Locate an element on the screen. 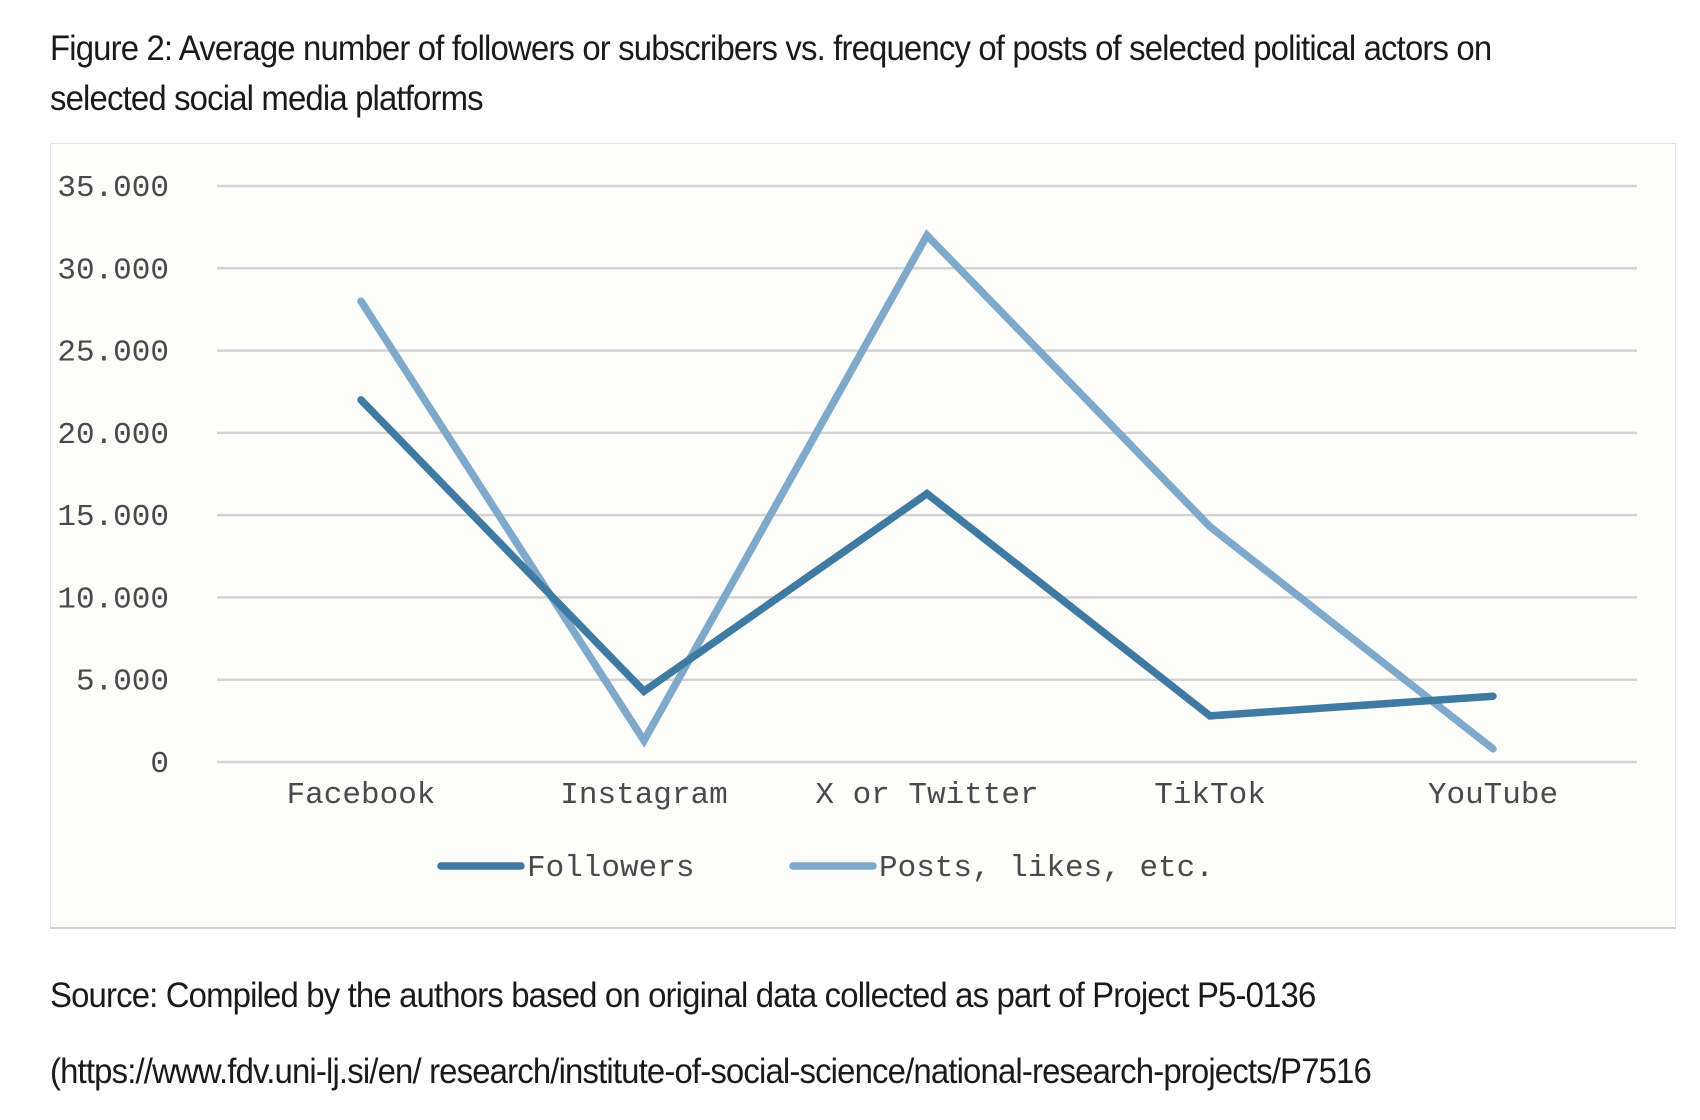  x-category-label: YouTube is located at coordinates (1493, 795).